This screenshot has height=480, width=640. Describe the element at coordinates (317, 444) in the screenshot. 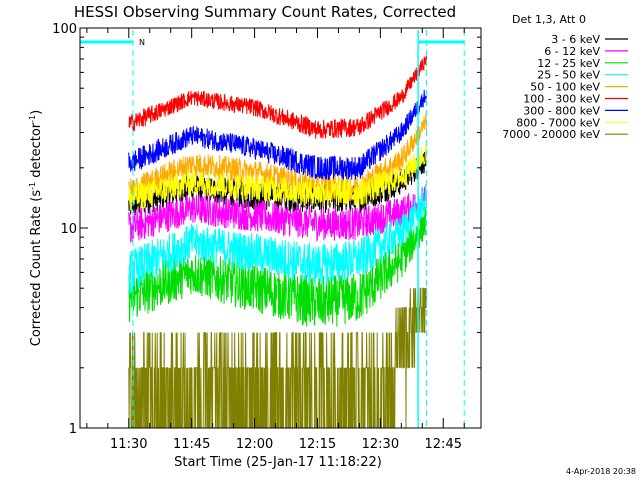

I see `x-tick-label: 12:15` at that location.